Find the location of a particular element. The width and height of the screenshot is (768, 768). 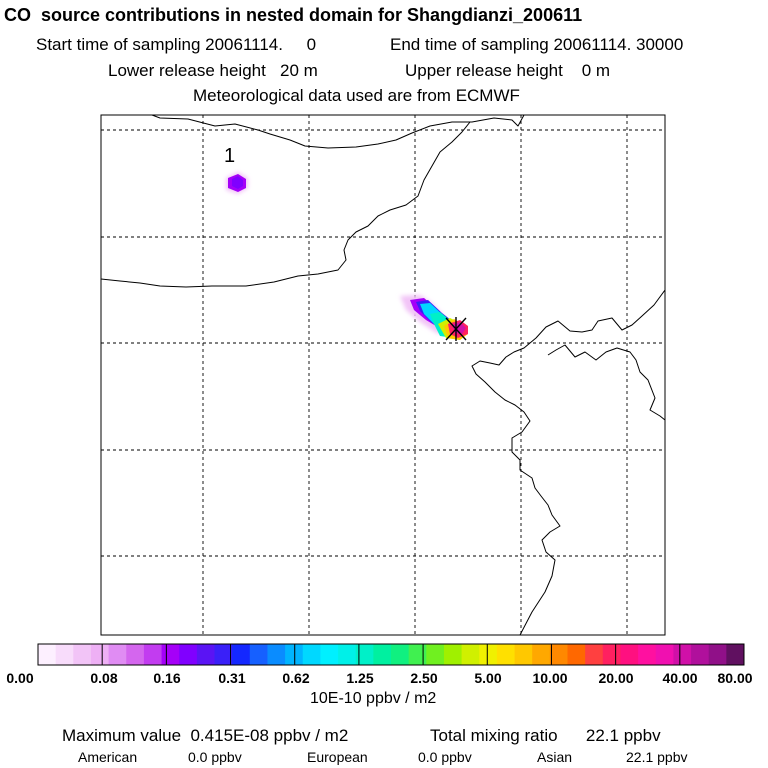

plume-main is located at coordinates (434, 317).